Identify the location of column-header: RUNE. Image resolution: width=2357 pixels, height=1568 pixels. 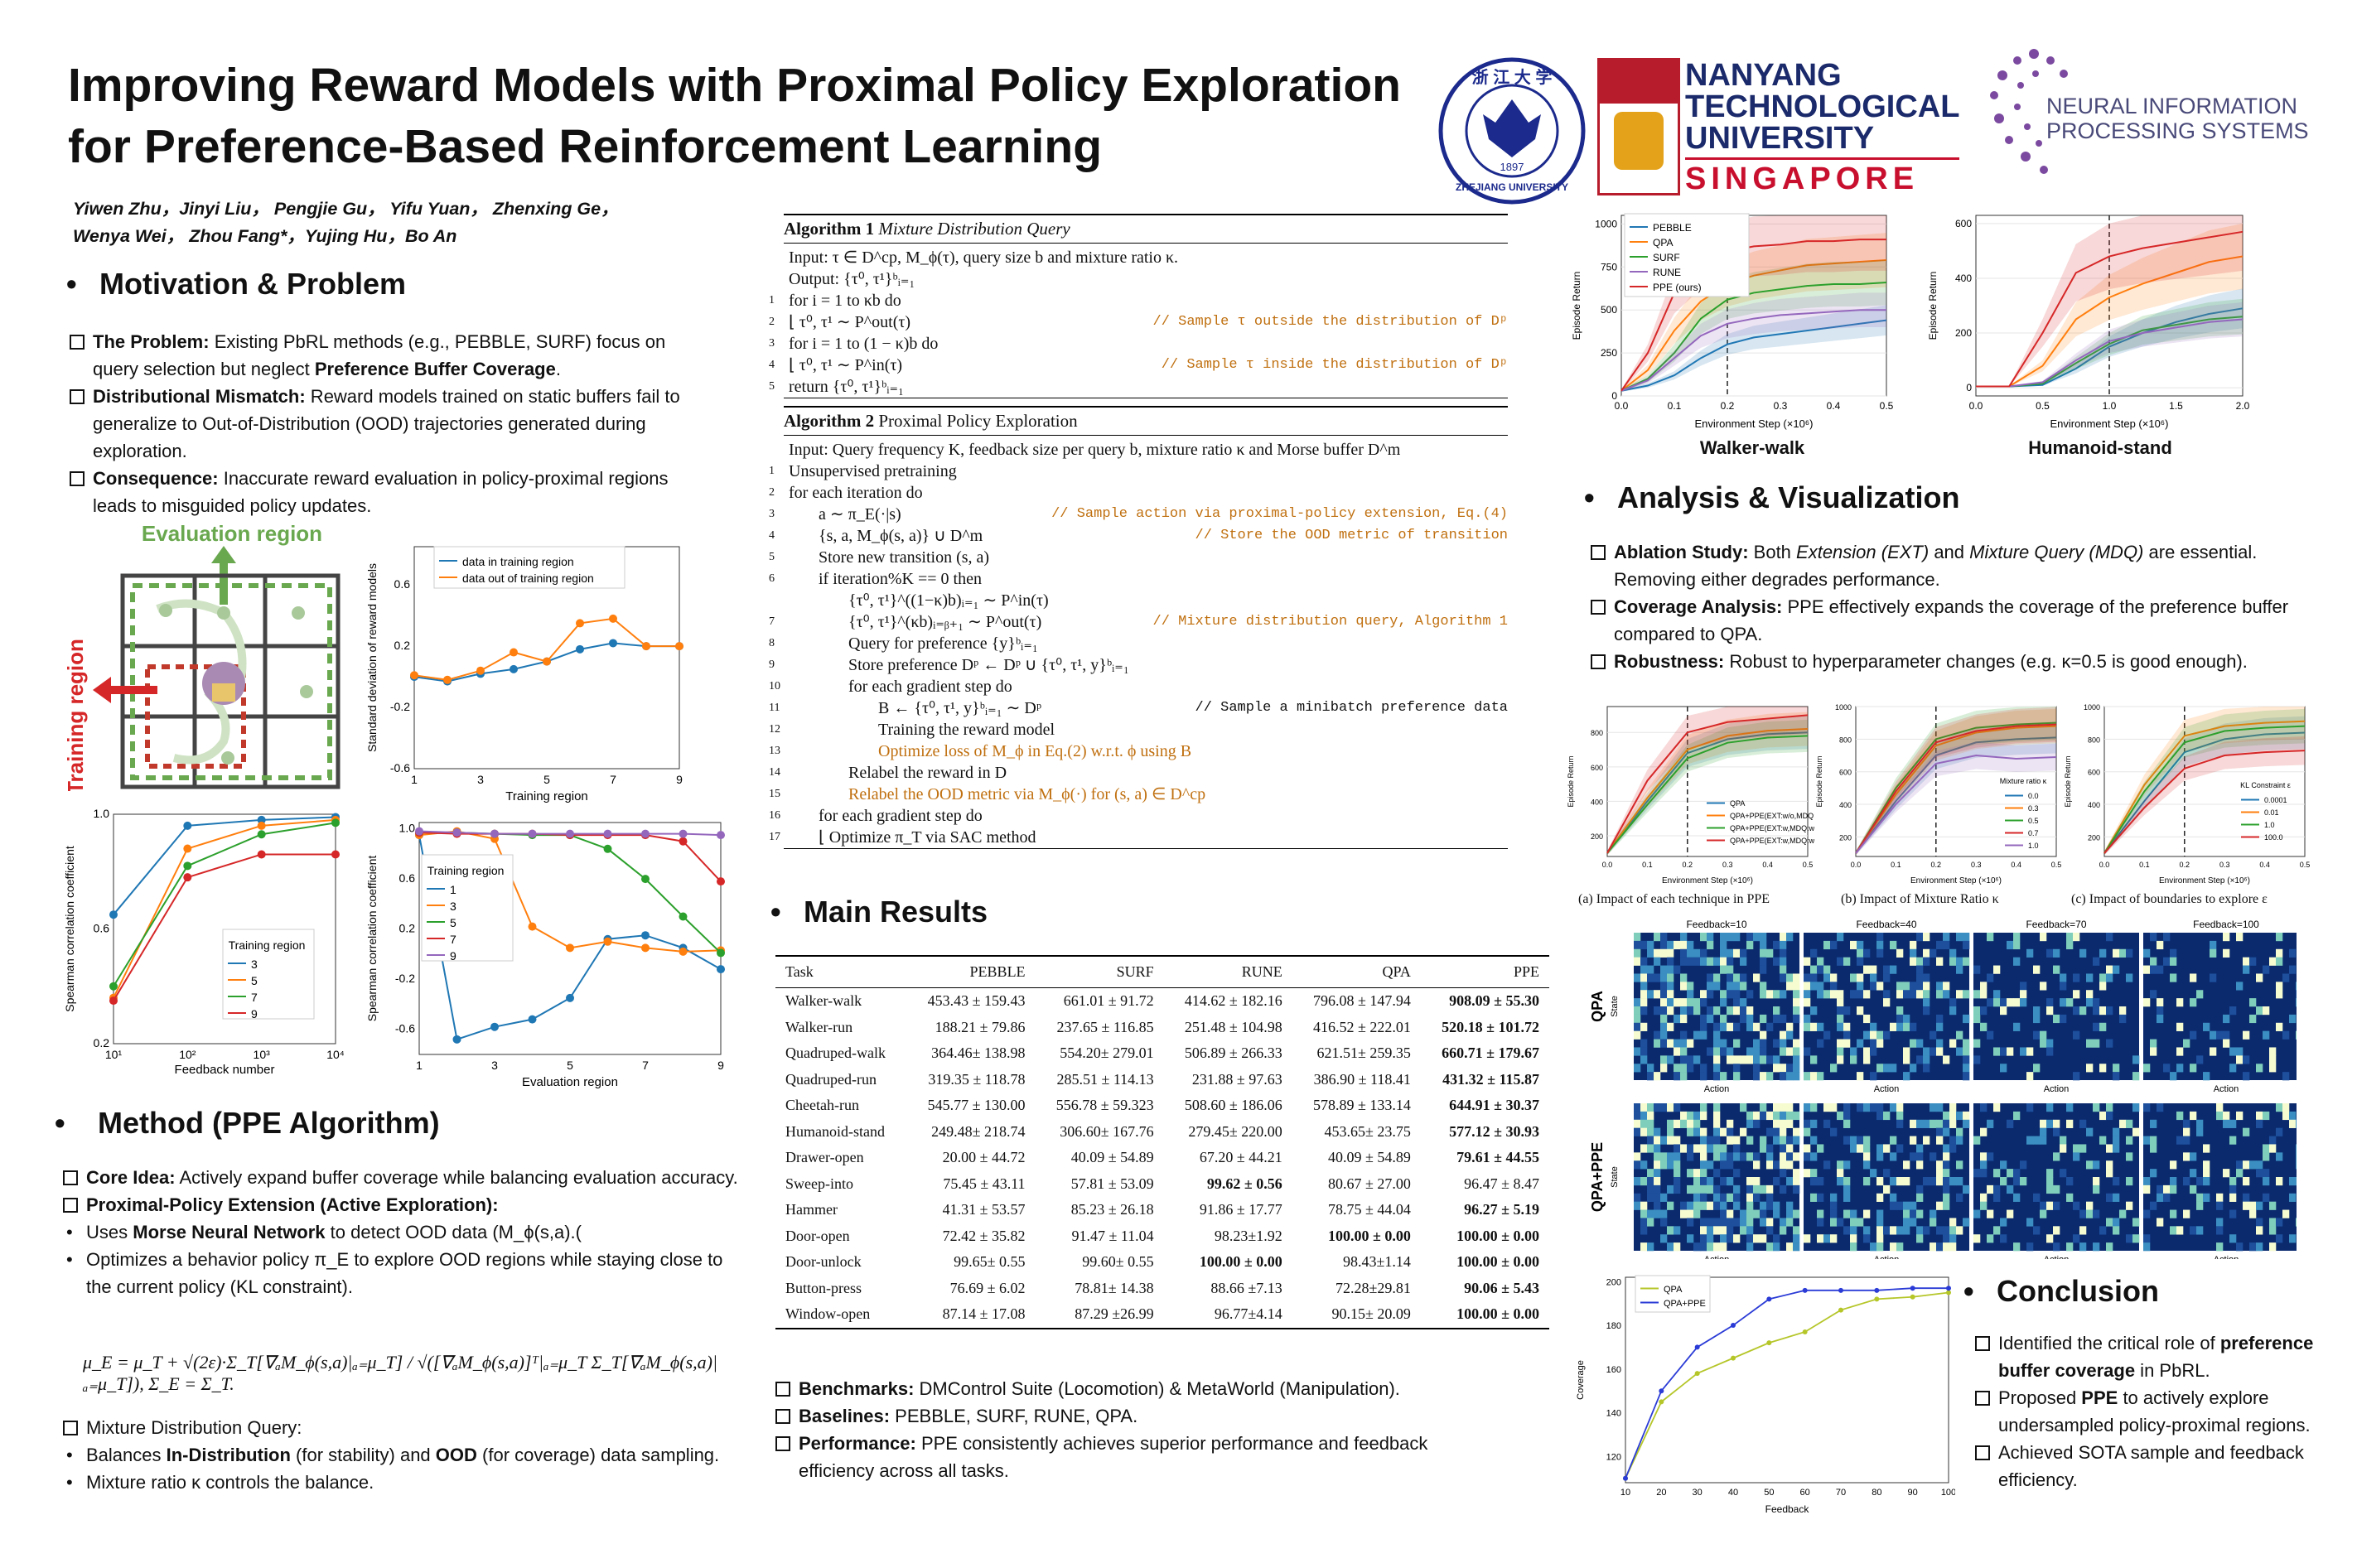
(1227, 972).